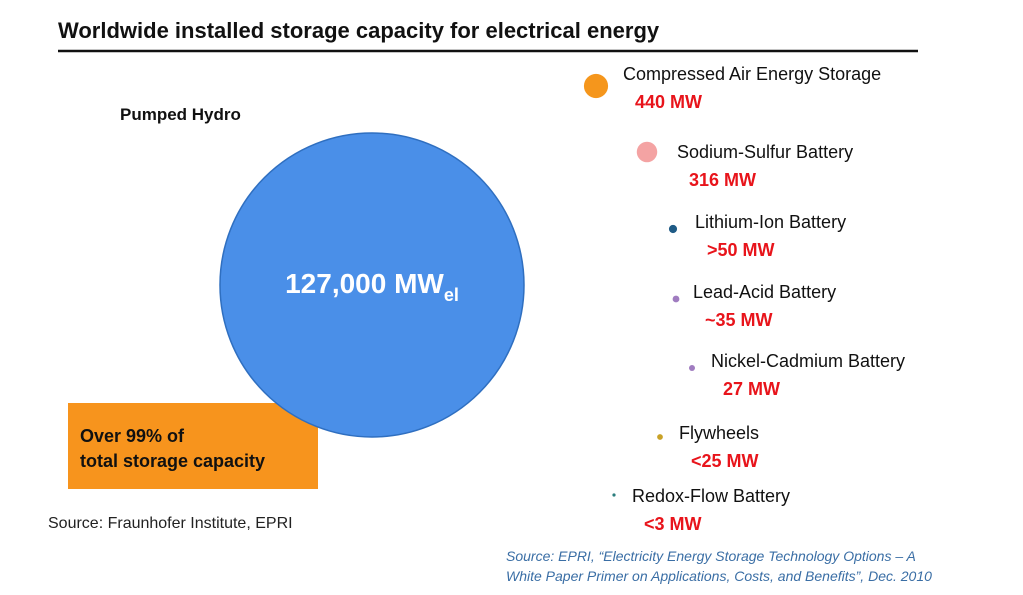 This screenshot has width=1023, height=595. I want to click on unit-subscript: el, so click(451, 295).